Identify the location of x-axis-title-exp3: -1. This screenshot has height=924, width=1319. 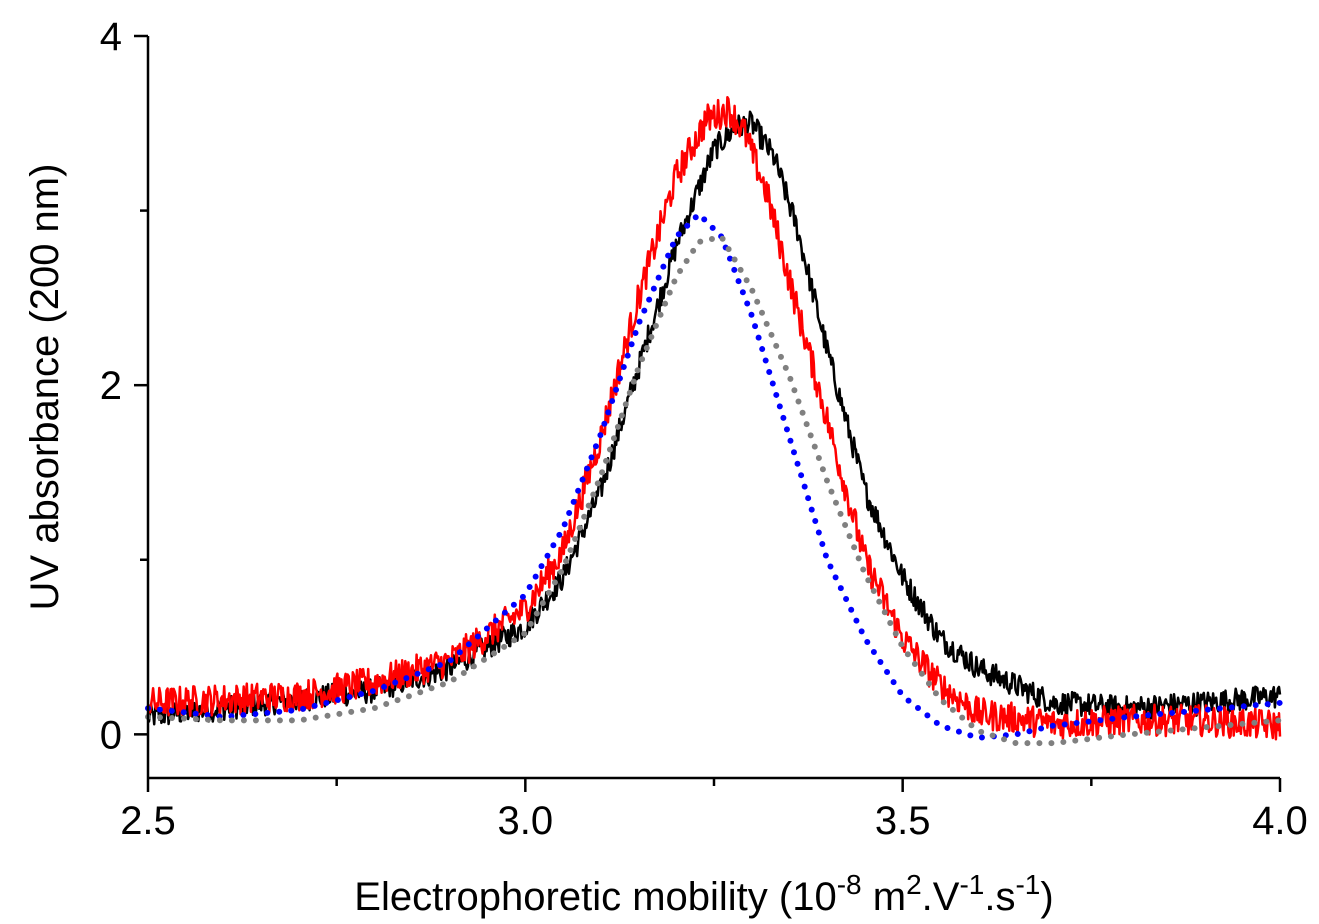
(971, 884).